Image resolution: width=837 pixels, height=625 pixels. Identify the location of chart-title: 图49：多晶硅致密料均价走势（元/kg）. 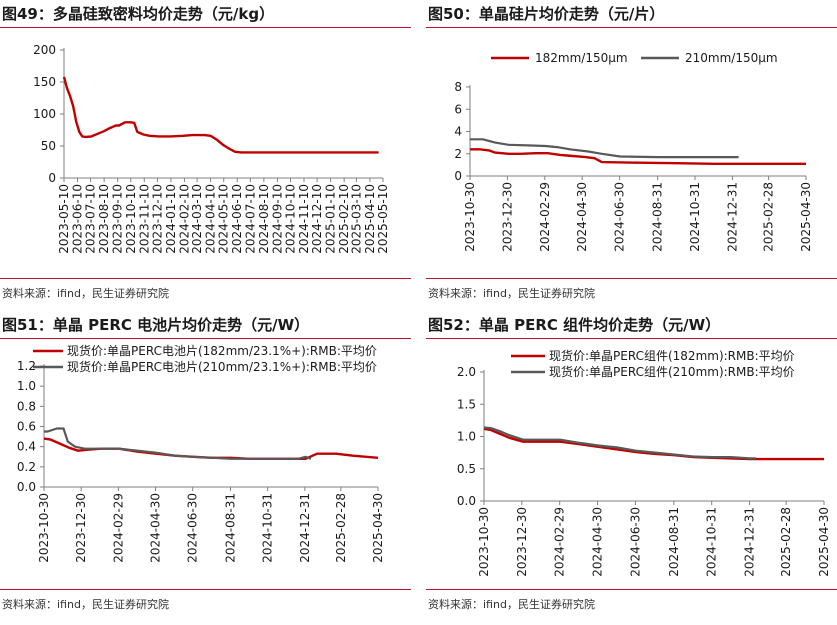
(138, 14).